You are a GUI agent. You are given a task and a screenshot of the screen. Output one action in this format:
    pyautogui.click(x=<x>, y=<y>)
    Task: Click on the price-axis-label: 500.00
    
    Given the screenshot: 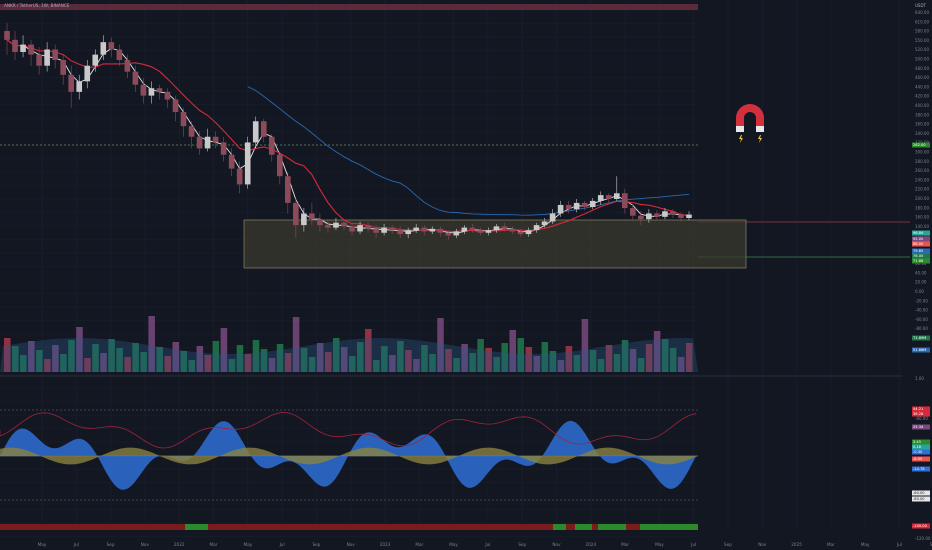 What is the action you would take?
    pyautogui.click(x=922, y=59)
    